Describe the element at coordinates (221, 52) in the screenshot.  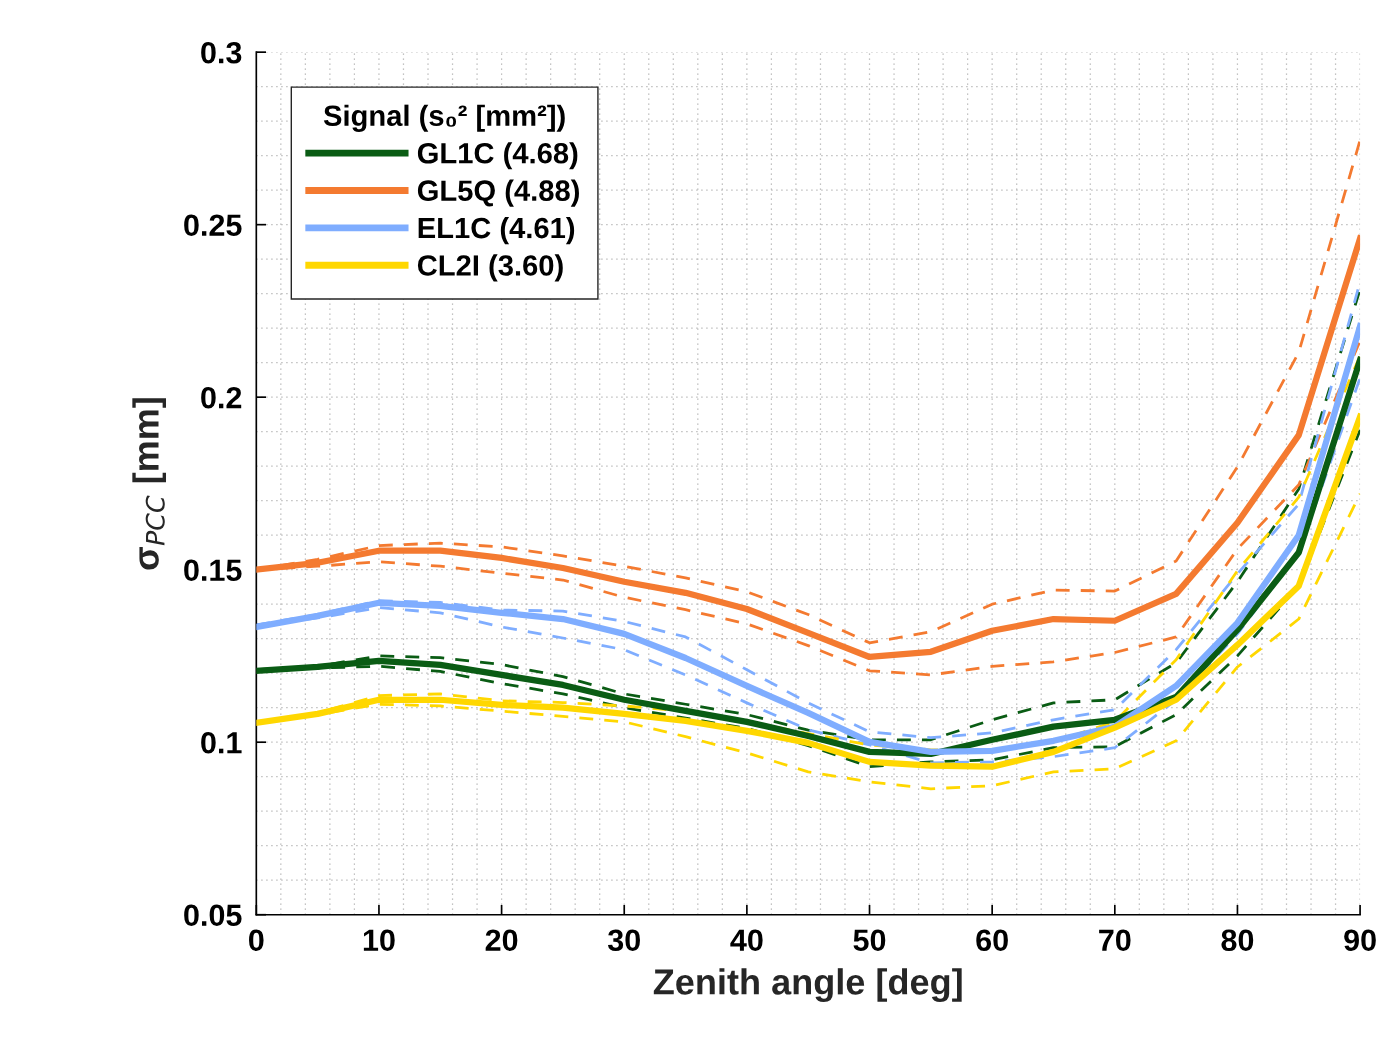
I see `y-tick-label: 0.3` at that location.